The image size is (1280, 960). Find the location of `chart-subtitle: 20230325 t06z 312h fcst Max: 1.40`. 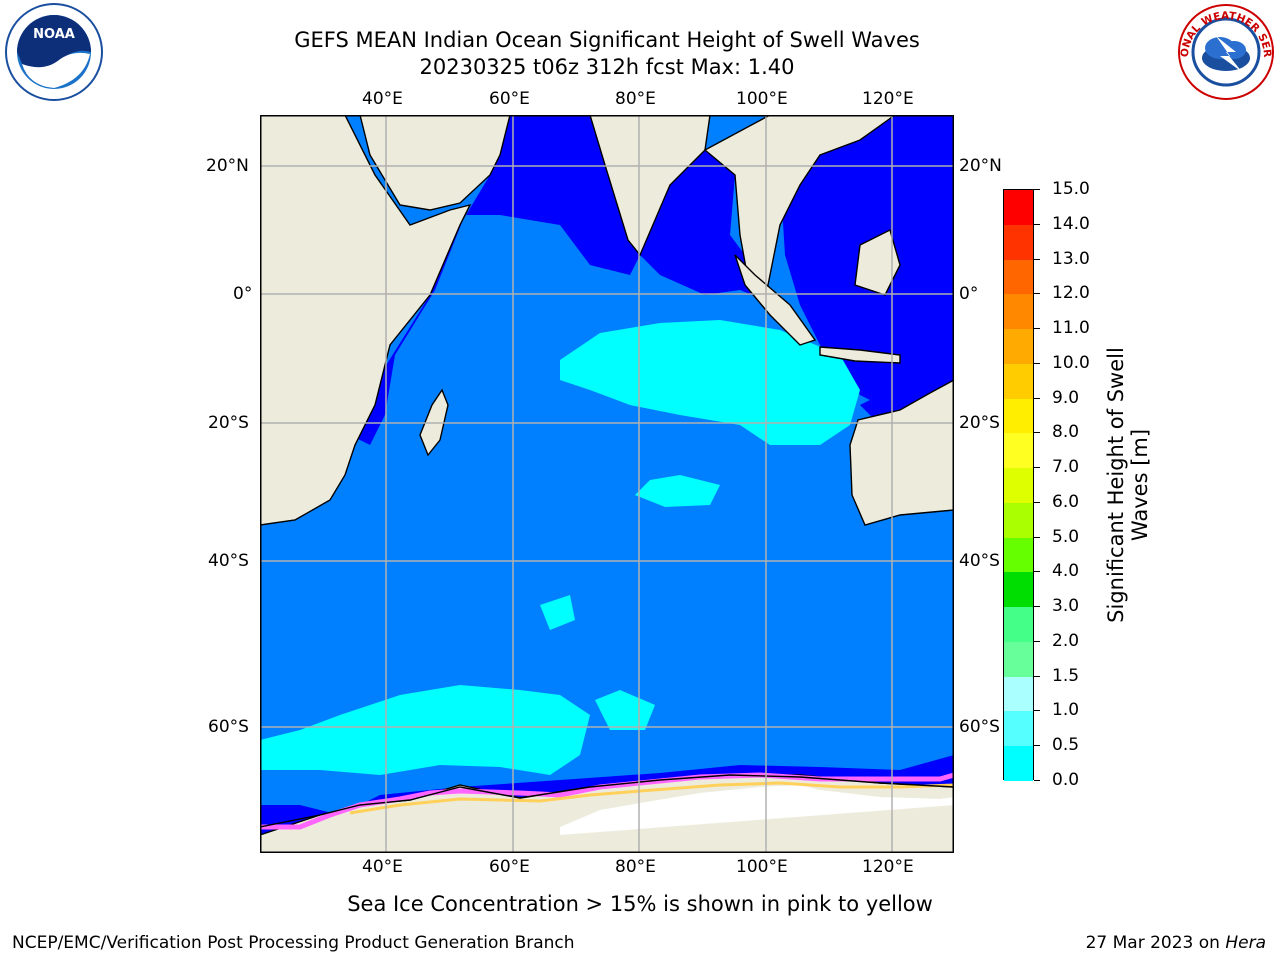

chart-subtitle: 20230325 t06z 312h fcst Max: 1.40 is located at coordinates (607, 67).